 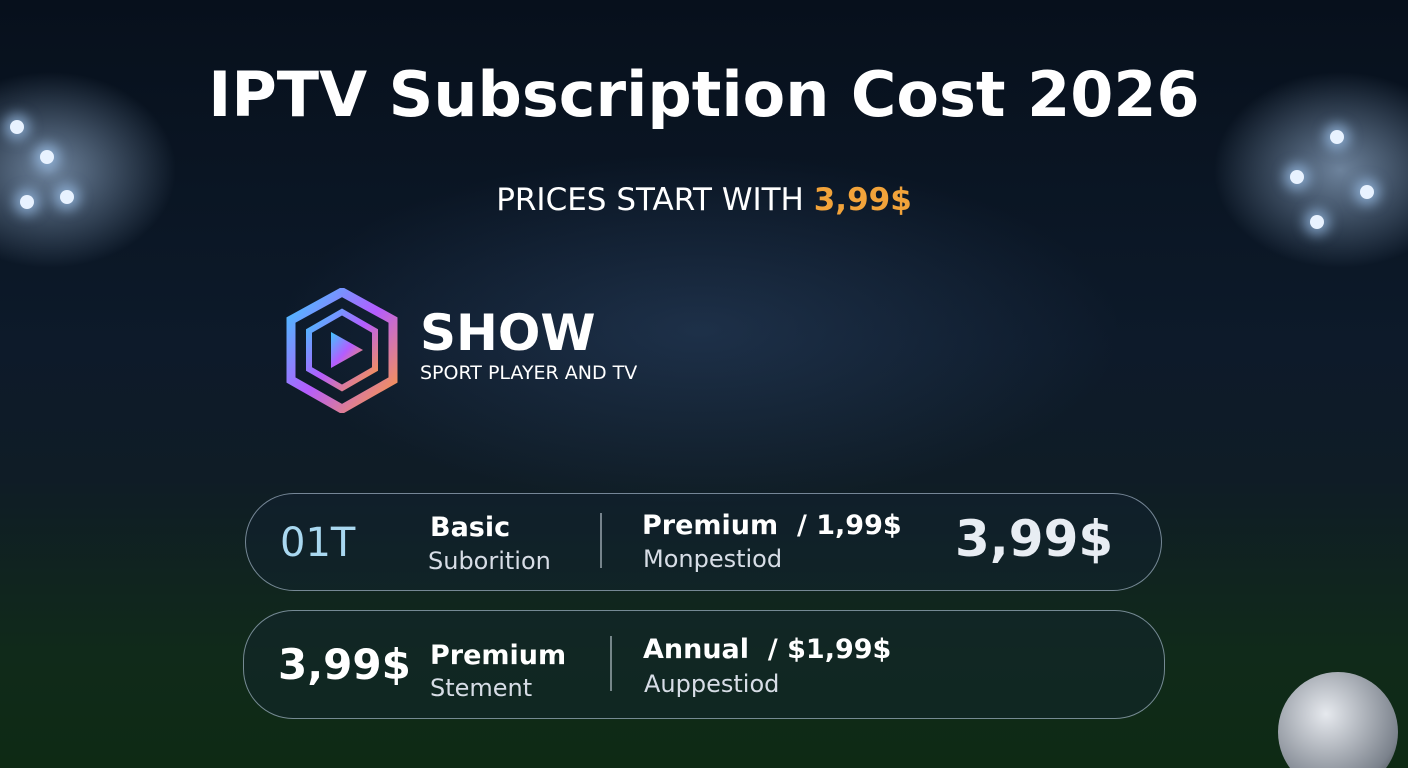 What do you see at coordinates (829, 649) in the screenshot?
I see `tier-price: / $1,99$` at bounding box center [829, 649].